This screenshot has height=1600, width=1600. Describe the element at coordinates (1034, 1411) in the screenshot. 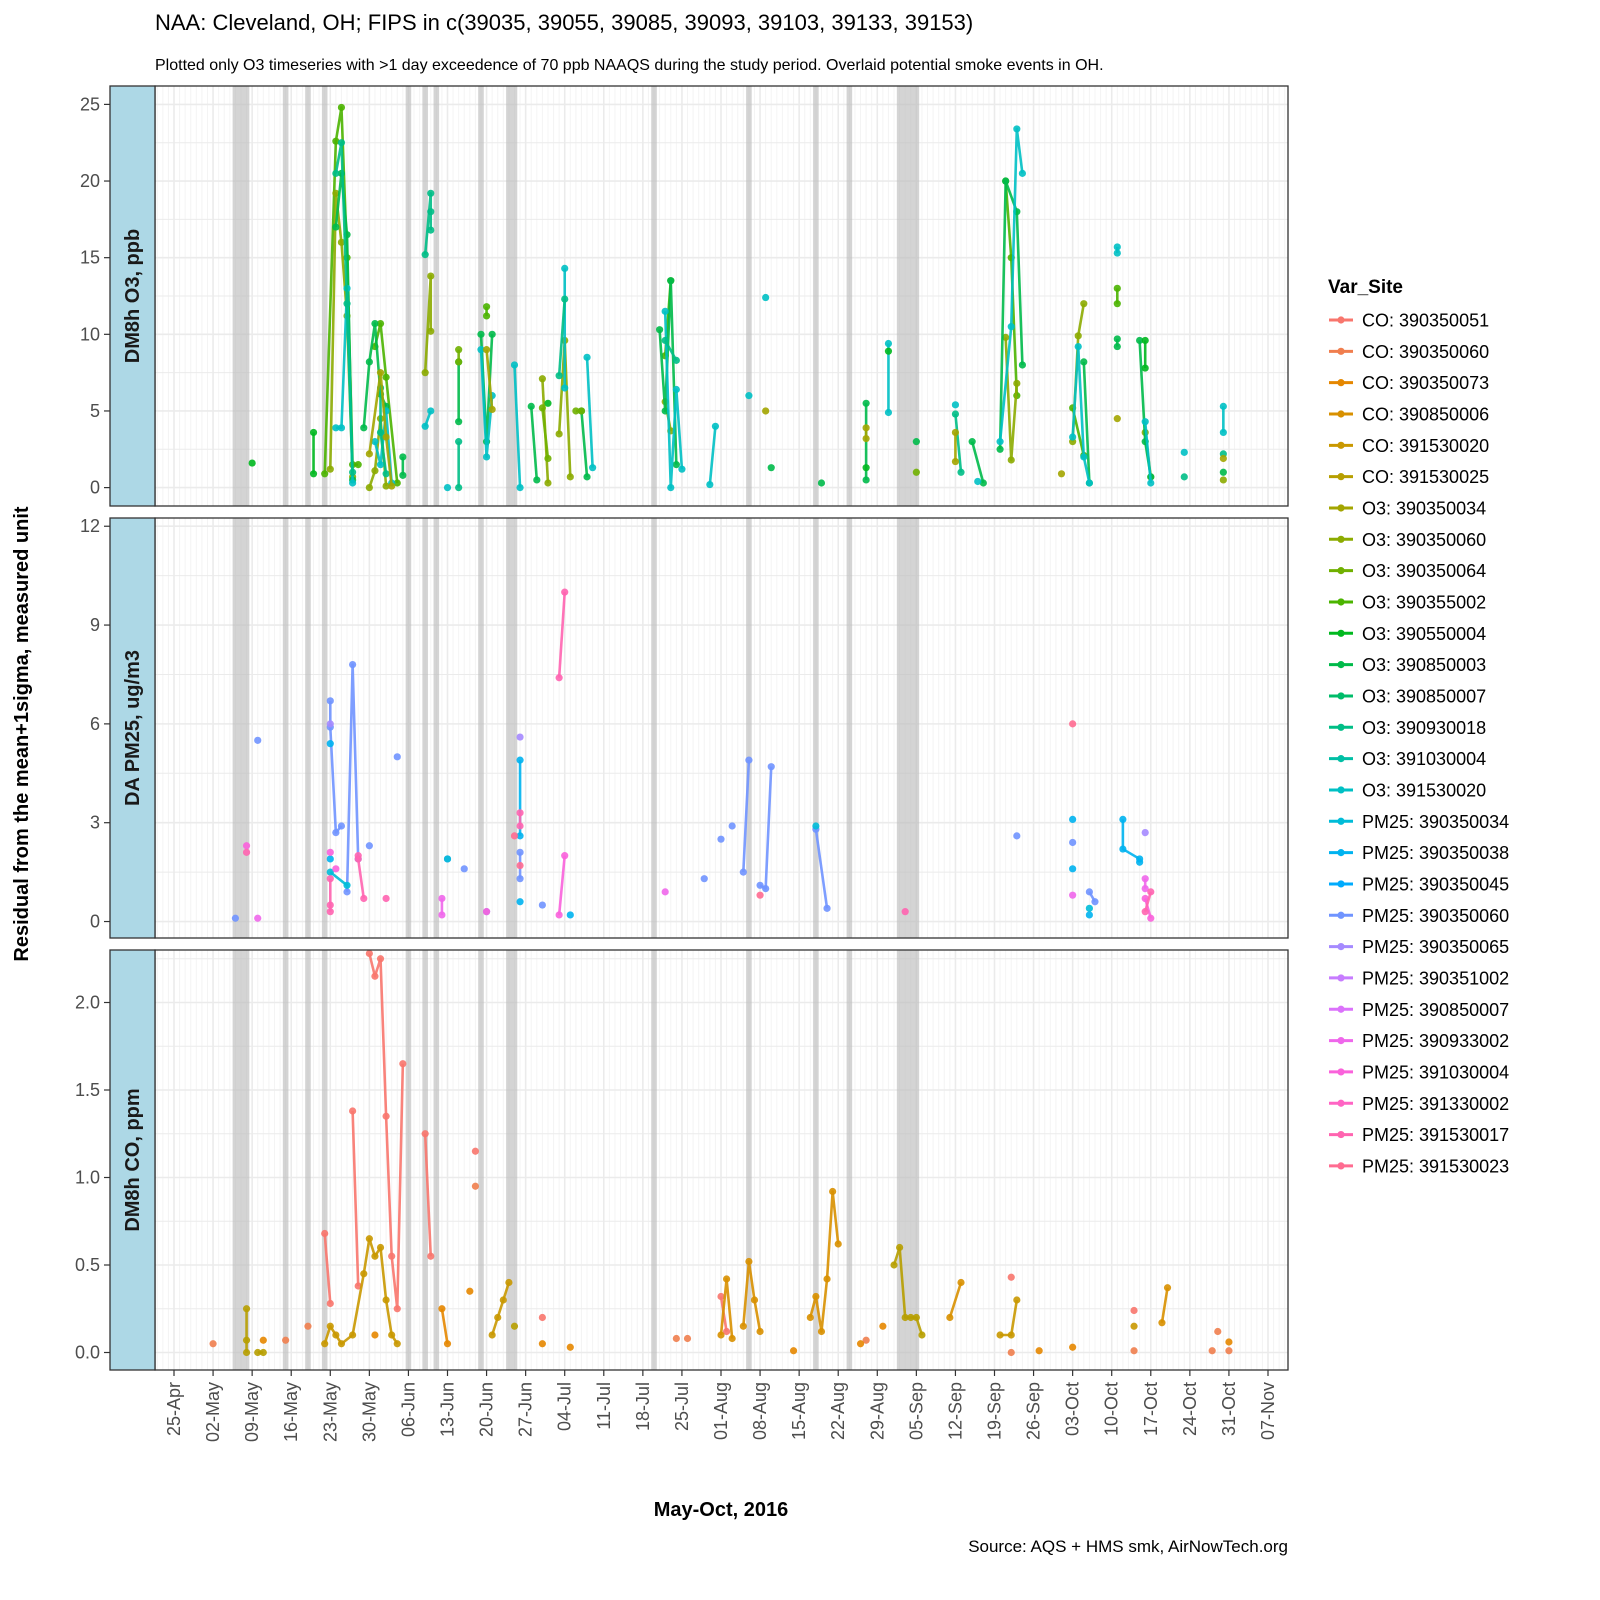

I see `x-tick-label: 26-Sep` at that location.